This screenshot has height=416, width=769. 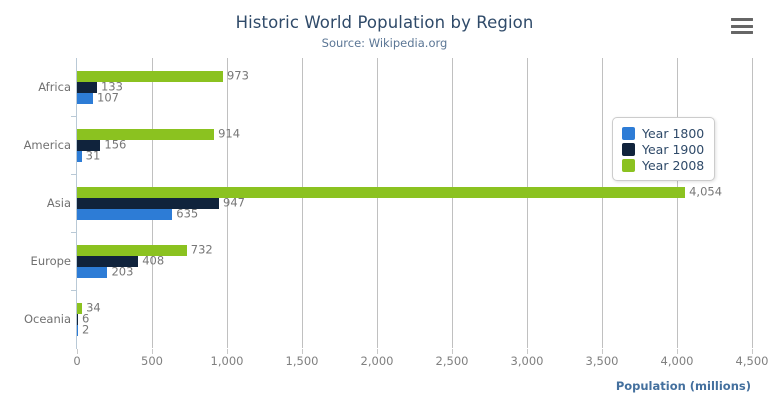 I want to click on bar-europe-year-1900, so click(x=108, y=261).